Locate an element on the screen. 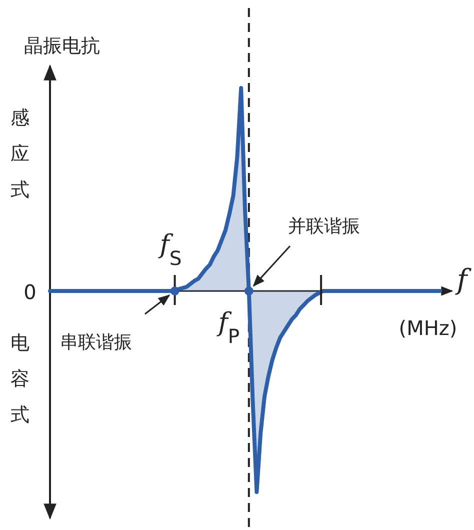  text: 感应式 is located at coordinates (20, 154).